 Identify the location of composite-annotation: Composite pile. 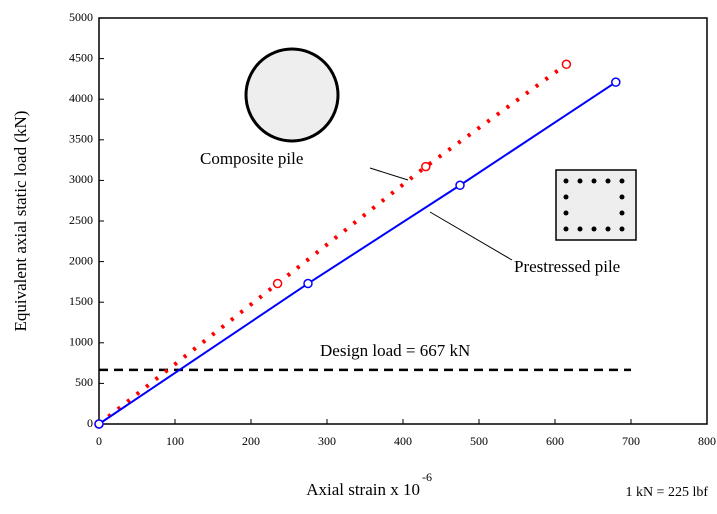
(251, 158).